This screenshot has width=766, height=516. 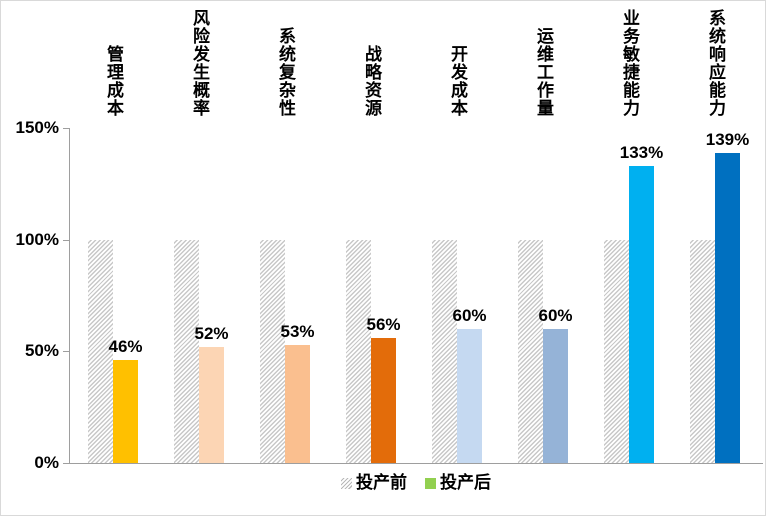 I want to click on y-axis-line, so click(x=69, y=295).